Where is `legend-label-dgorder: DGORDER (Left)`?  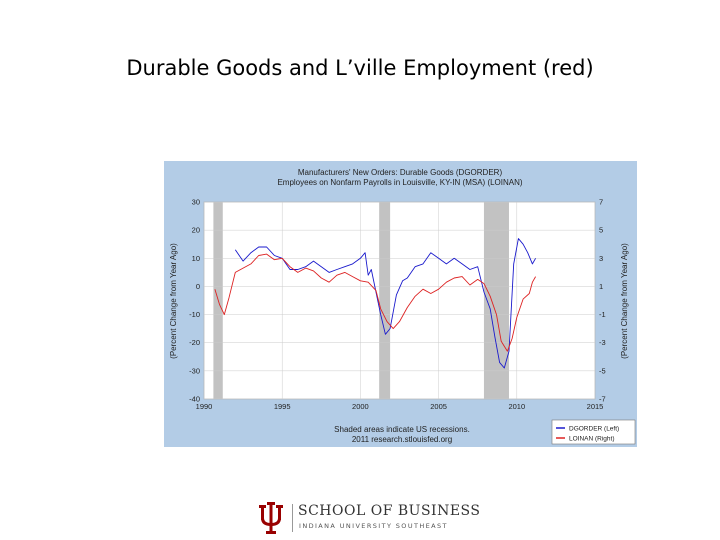 legend-label-dgorder: DGORDER (Left) is located at coordinates (594, 429).